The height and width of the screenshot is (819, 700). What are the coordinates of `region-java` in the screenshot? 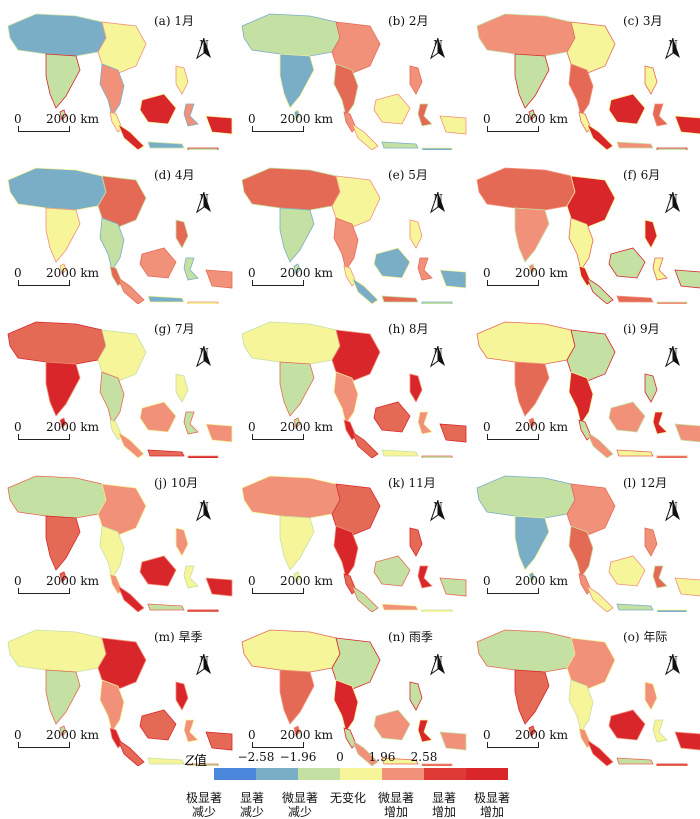 It's located at (635, 453).